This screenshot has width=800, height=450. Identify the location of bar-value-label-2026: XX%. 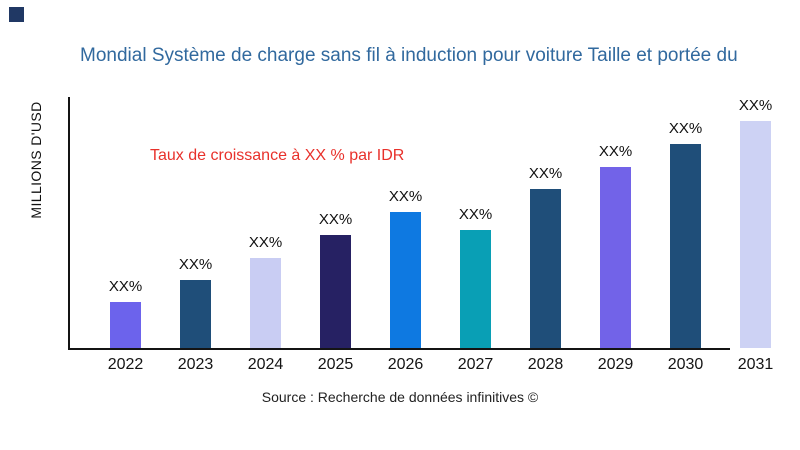
(405, 196).